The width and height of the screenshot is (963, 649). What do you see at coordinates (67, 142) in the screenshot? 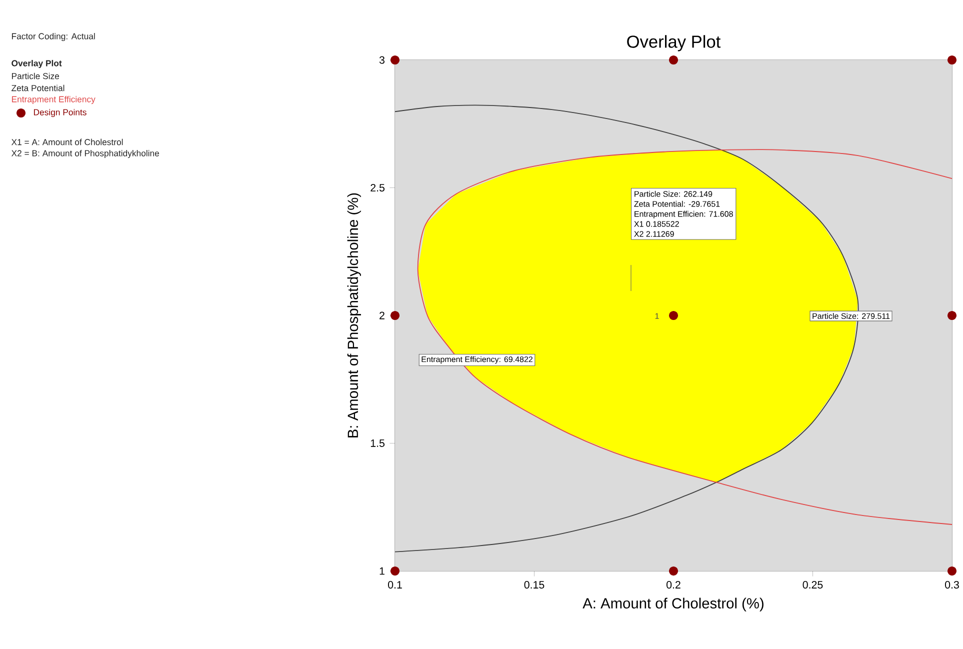
I see `text: X1 = A: Amount of Cholestrol` at bounding box center [67, 142].